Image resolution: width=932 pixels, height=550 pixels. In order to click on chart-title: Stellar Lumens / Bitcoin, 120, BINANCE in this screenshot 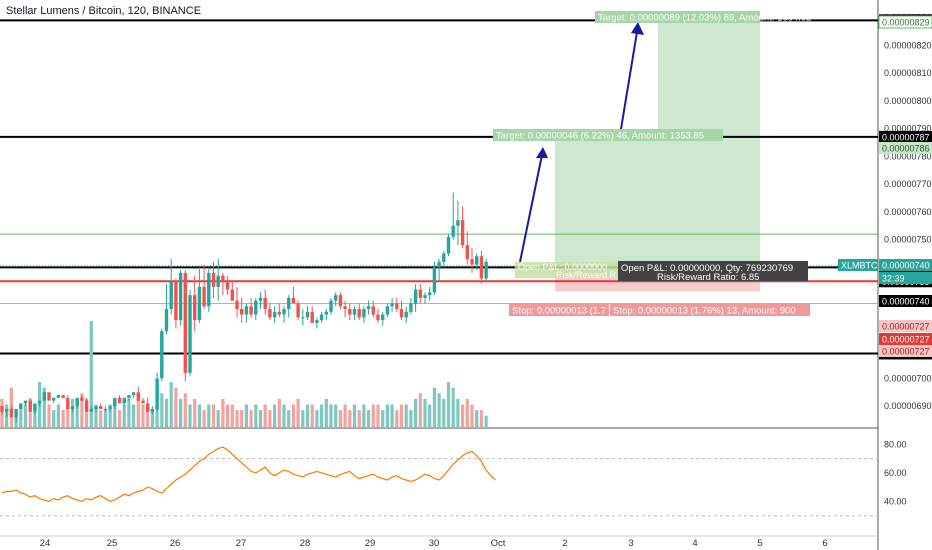, I will do `click(104, 11)`.